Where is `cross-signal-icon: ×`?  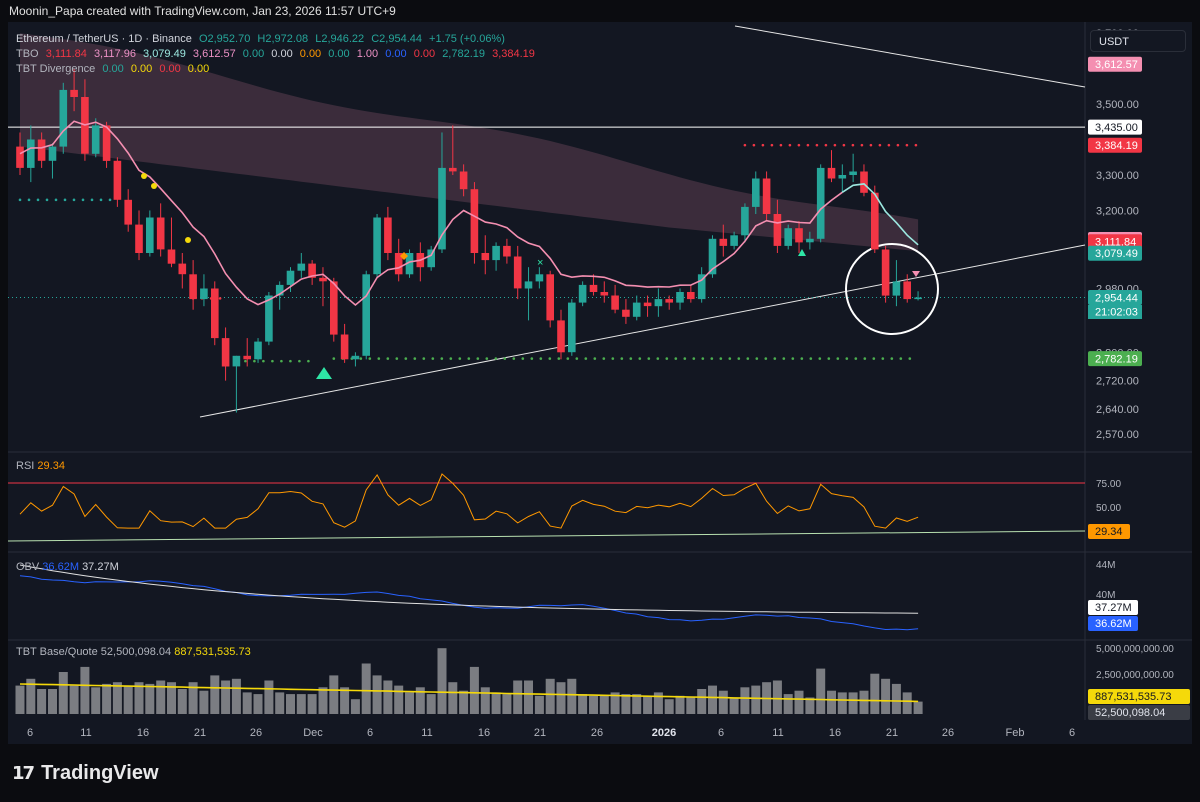 cross-signal-icon: × is located at coordinates (540, 263).